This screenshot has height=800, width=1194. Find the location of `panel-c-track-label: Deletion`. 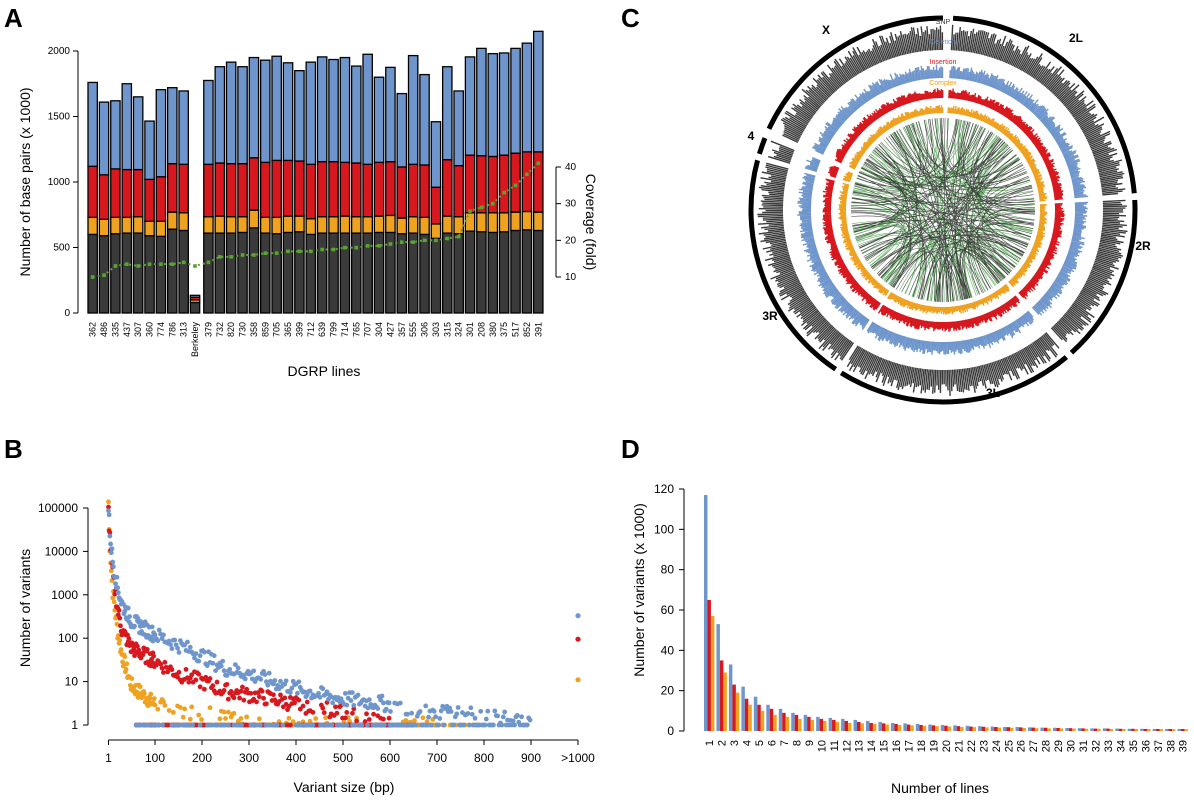

panel-c-track-label: Deletion is located at coordinates (943, 42).